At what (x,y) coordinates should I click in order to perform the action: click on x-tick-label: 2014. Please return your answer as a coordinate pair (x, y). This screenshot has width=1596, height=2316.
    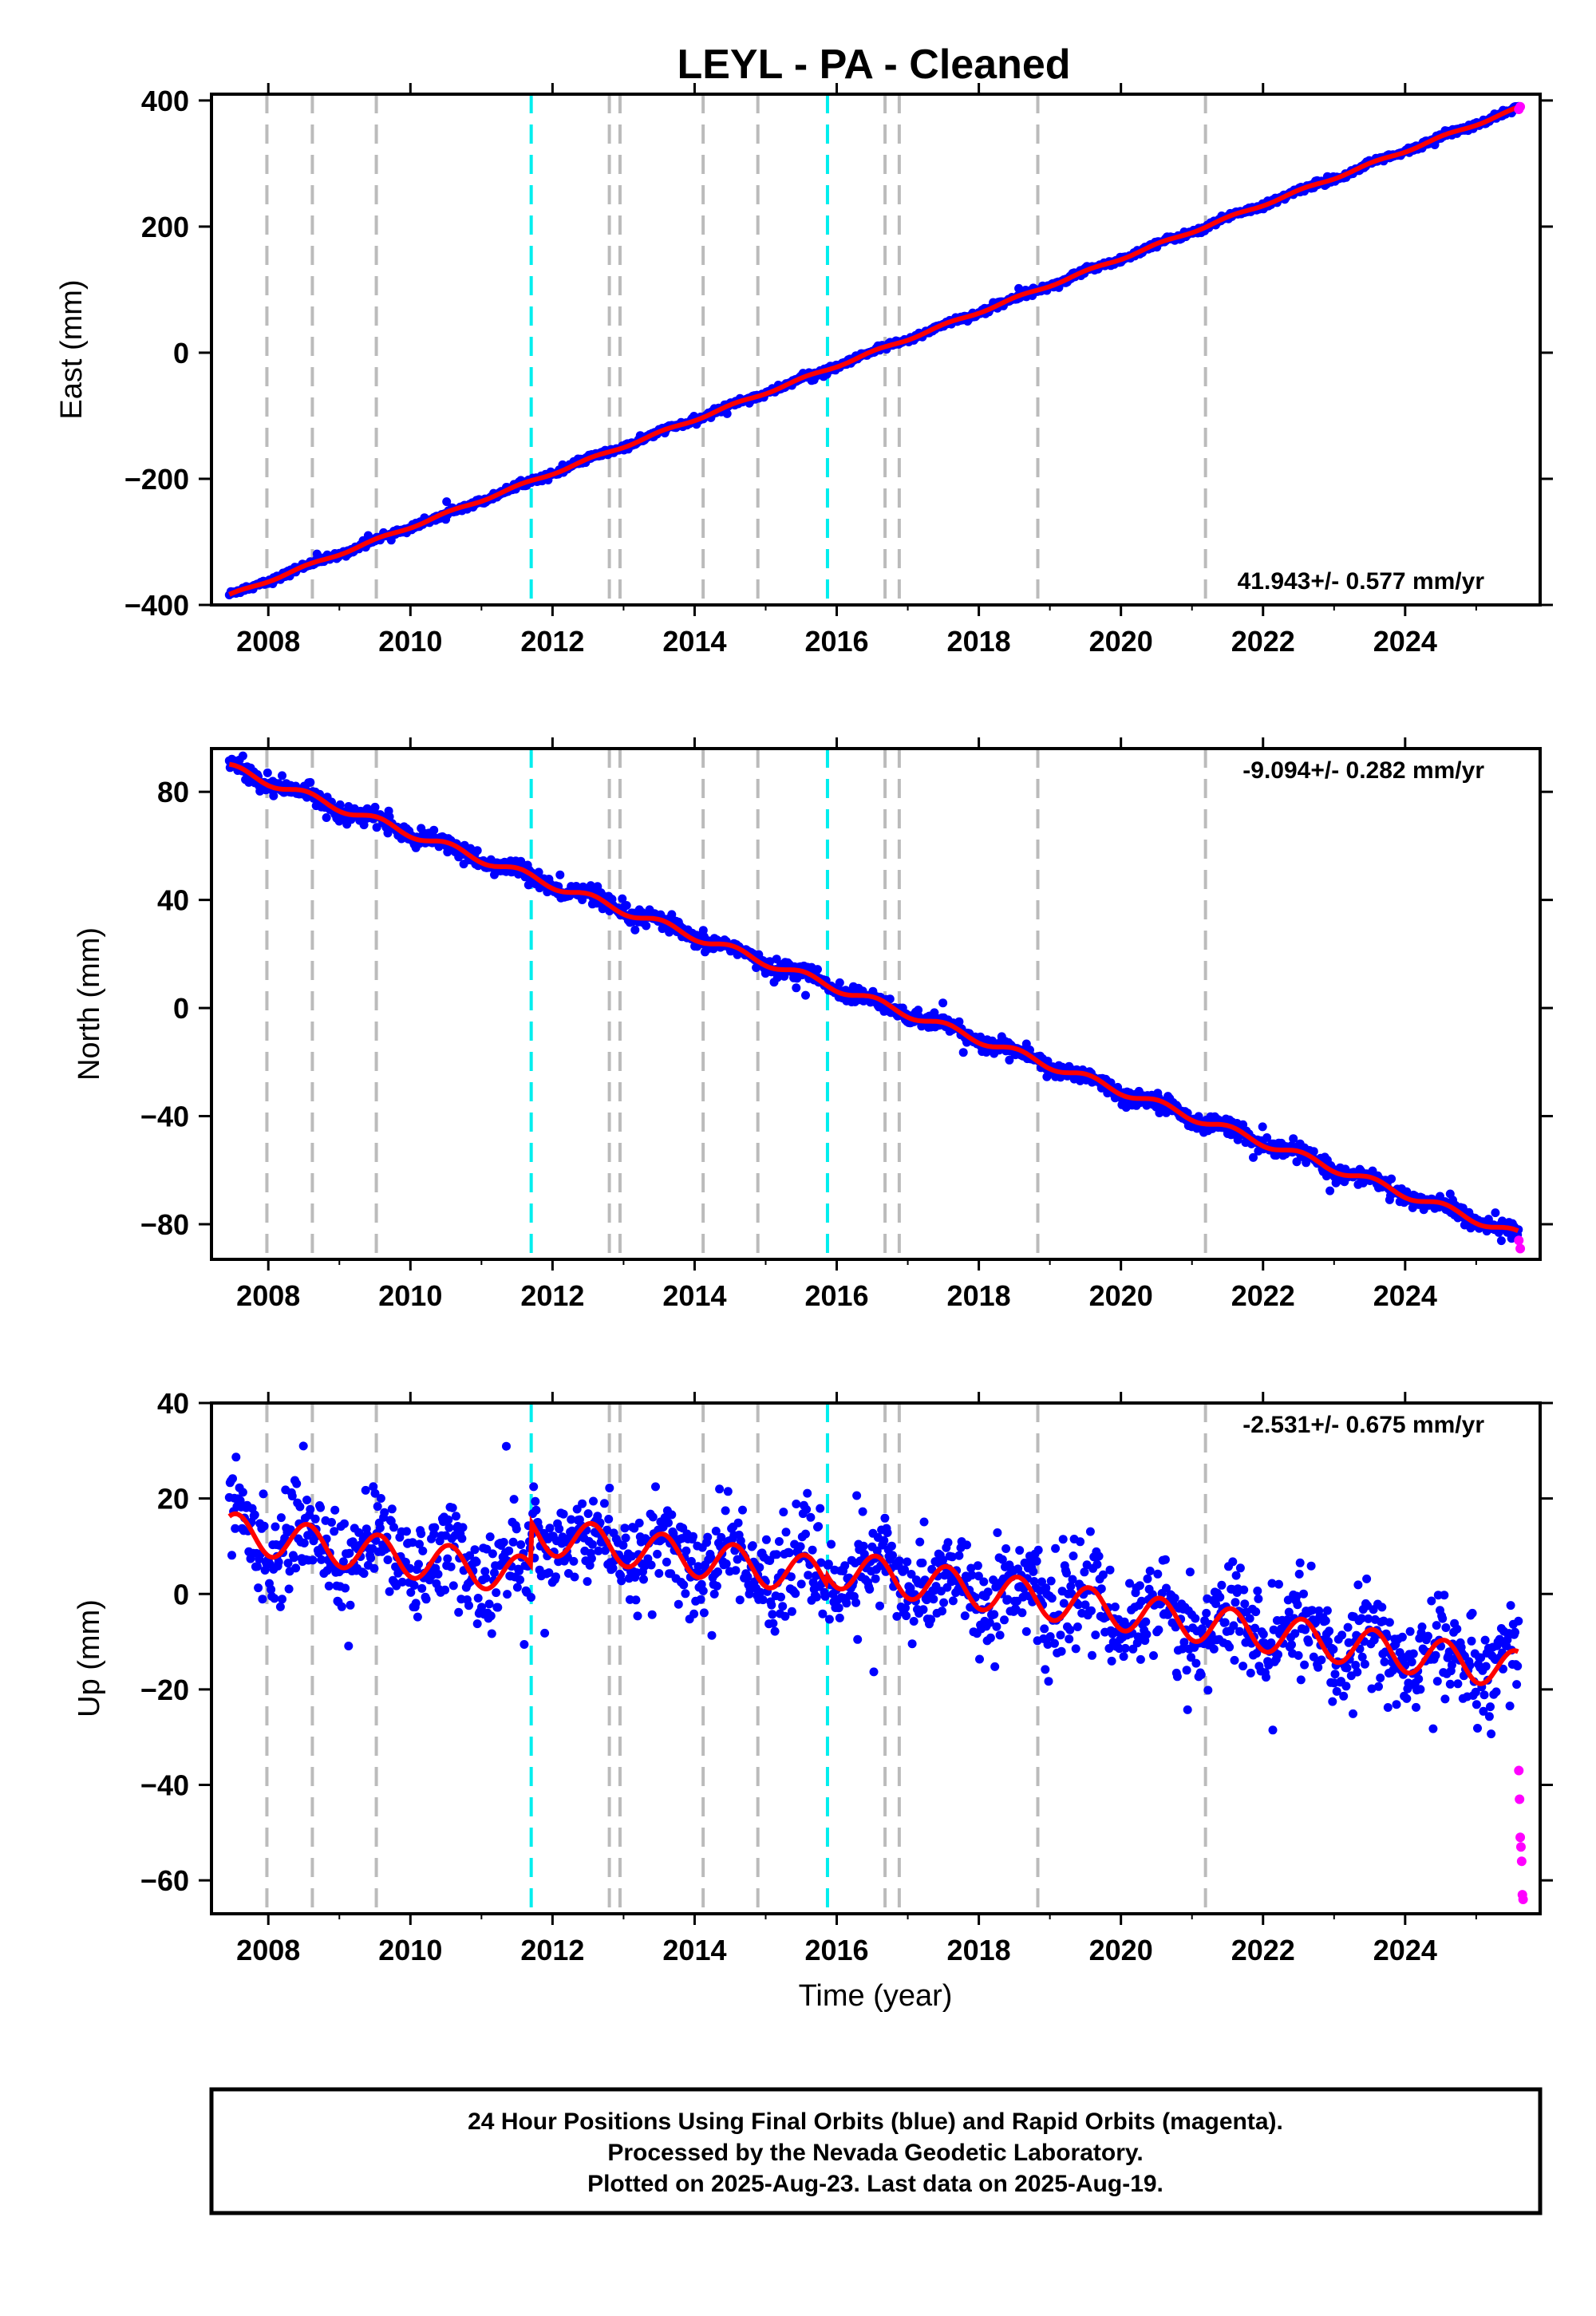
    Looking at the image, I should click on (694, 641).